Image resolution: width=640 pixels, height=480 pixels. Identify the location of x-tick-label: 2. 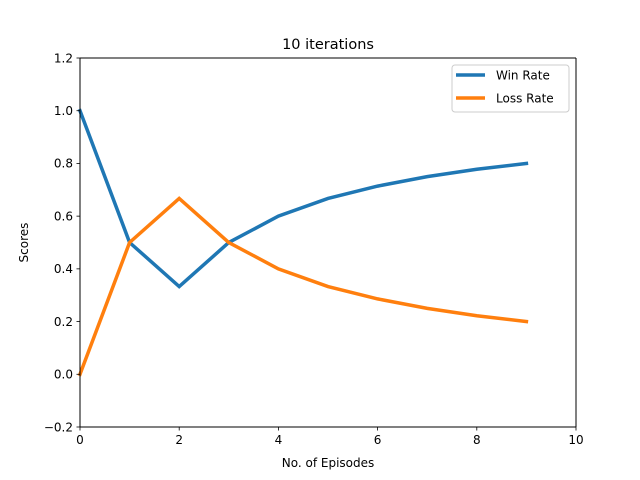
(179, 440).